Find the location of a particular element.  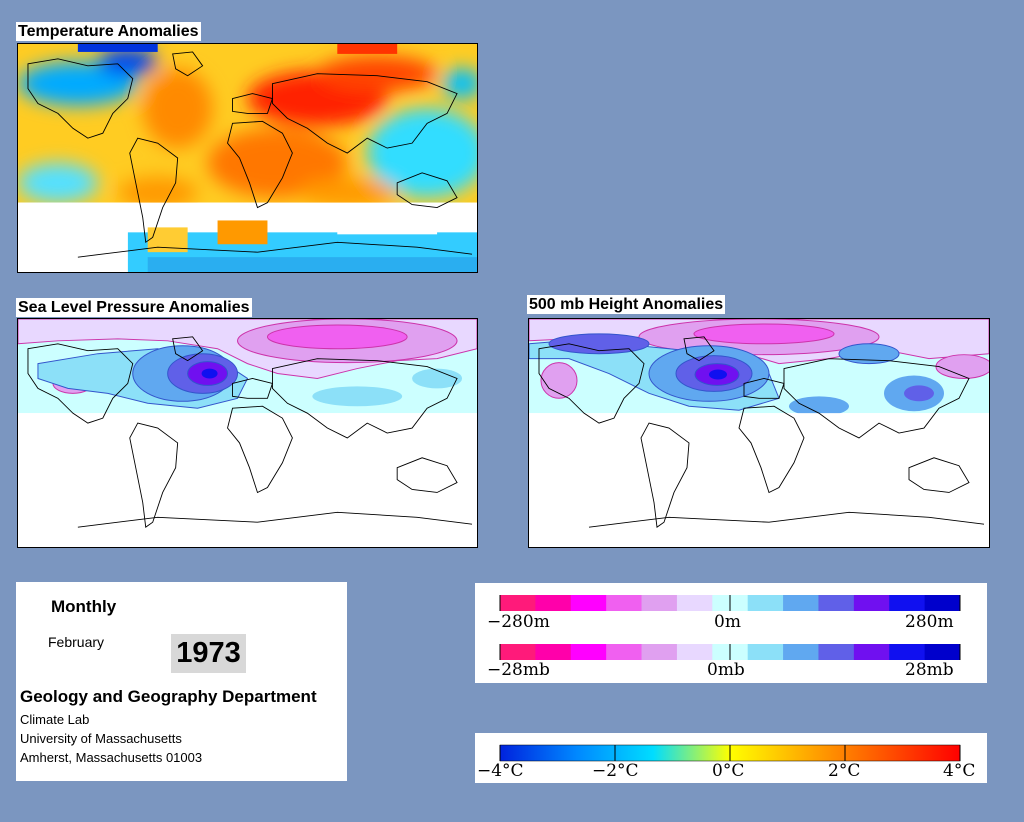

height-pressure-colorbars is located at coordinates (730, 627).